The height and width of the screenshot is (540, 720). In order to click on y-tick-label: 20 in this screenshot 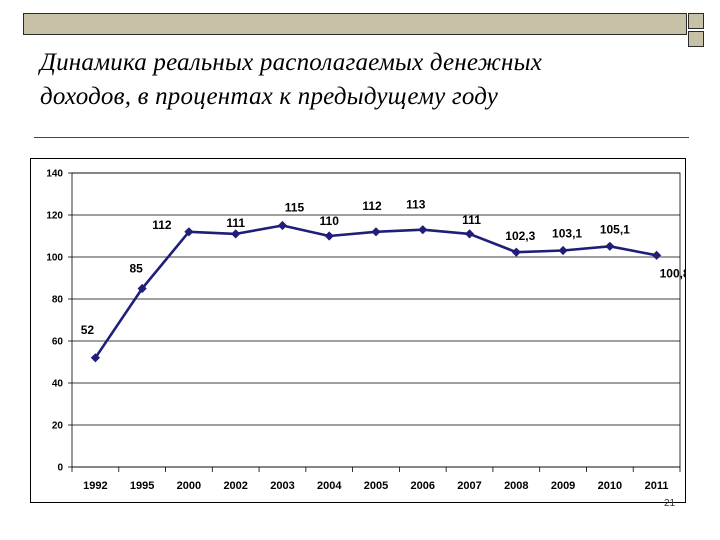, I will do `click(58, 426)`.